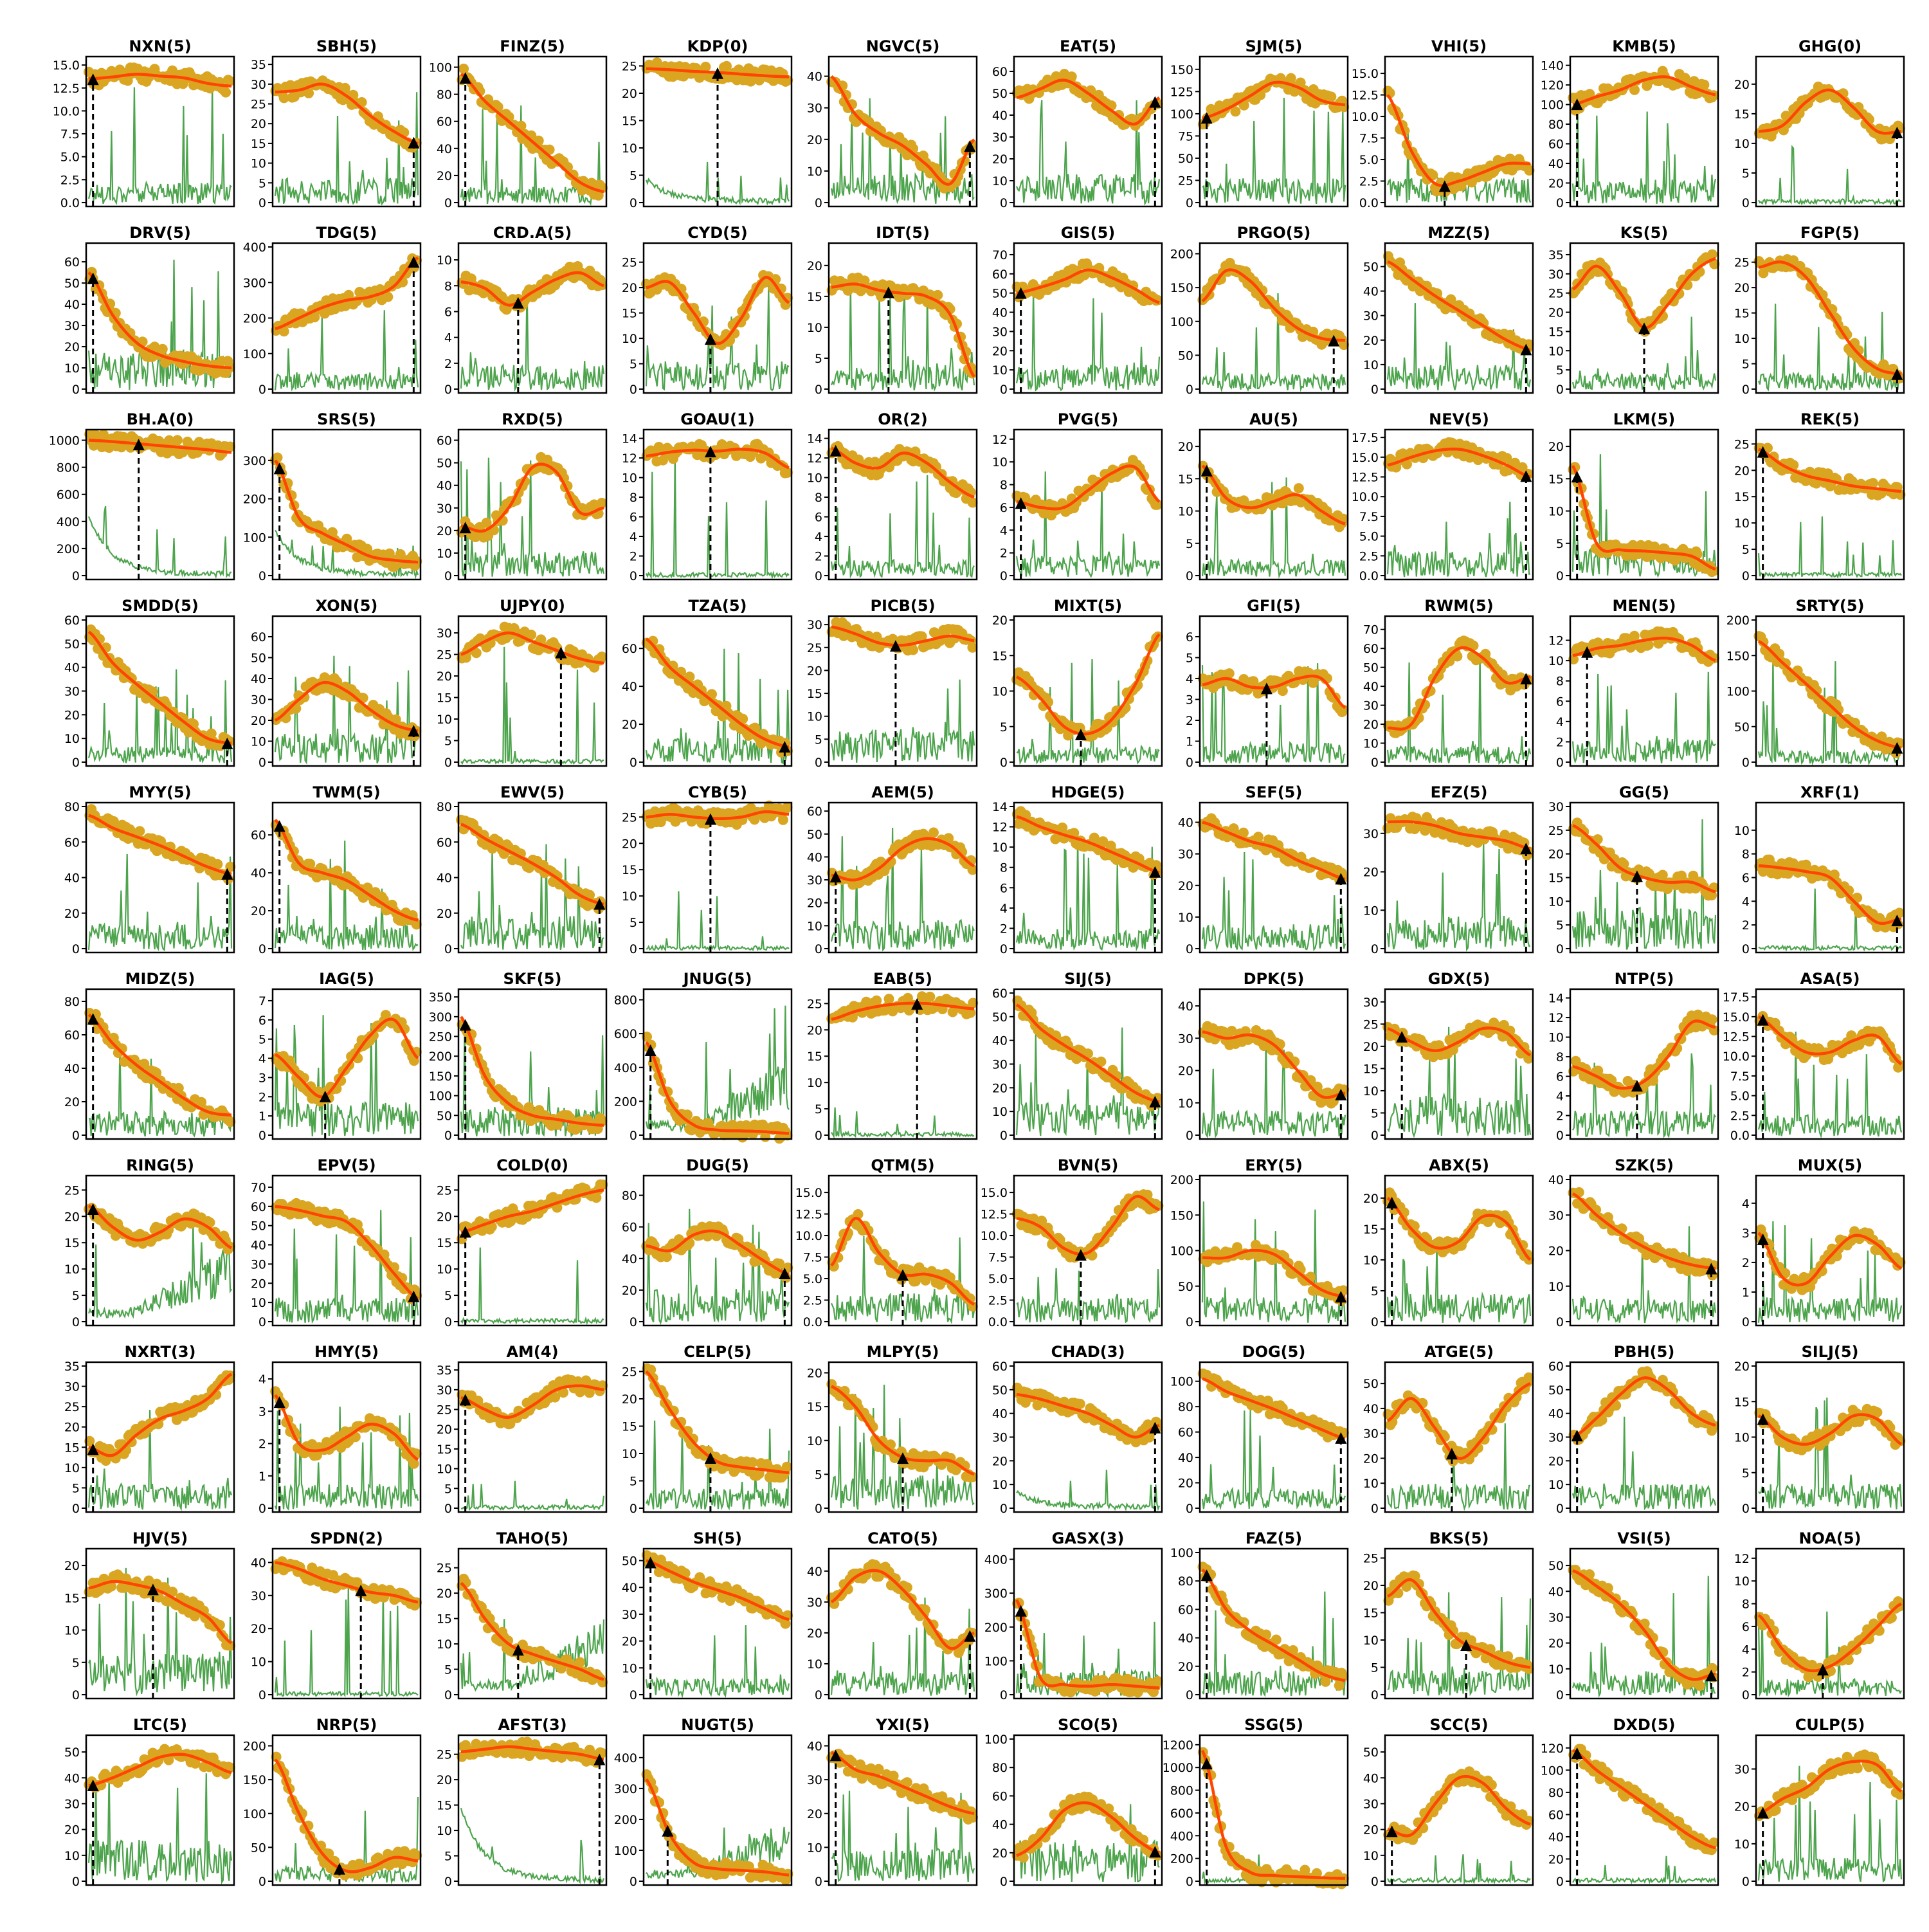 The image size is (1929, 1932). What do you see at coordinates (1088, 46) in the screenshot?
I see `subplot-title: EAT(5)` at bounding box center [1088, 46].